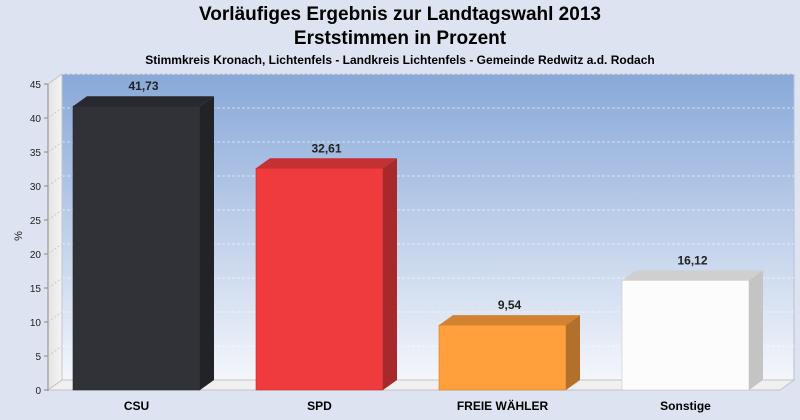 Image resolution: width=800 pixels, height=420 pixels. Describe the element at coordinates (36, 221) in the screenshot. I see `y-tick-label: 25` at that location.